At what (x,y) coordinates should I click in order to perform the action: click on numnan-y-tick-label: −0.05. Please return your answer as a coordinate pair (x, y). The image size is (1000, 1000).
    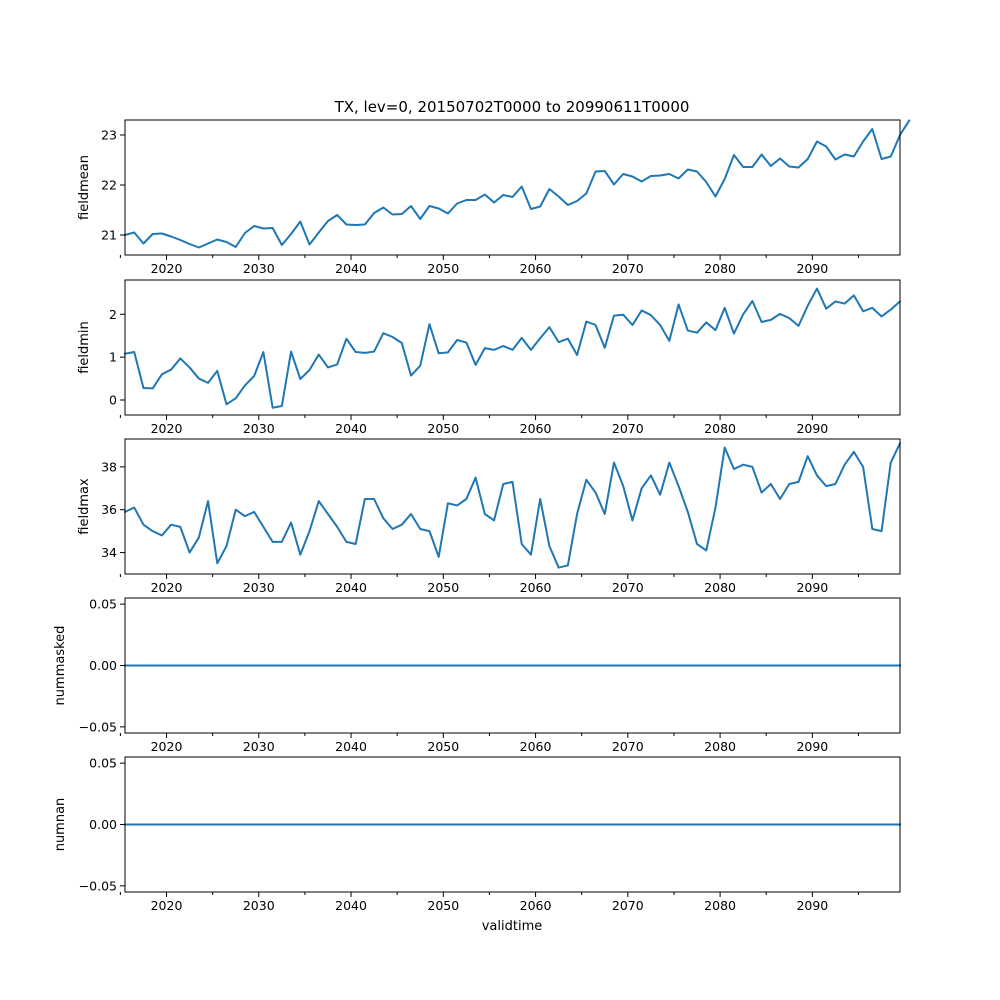
    Looking at the image, I should click on (98, 885).